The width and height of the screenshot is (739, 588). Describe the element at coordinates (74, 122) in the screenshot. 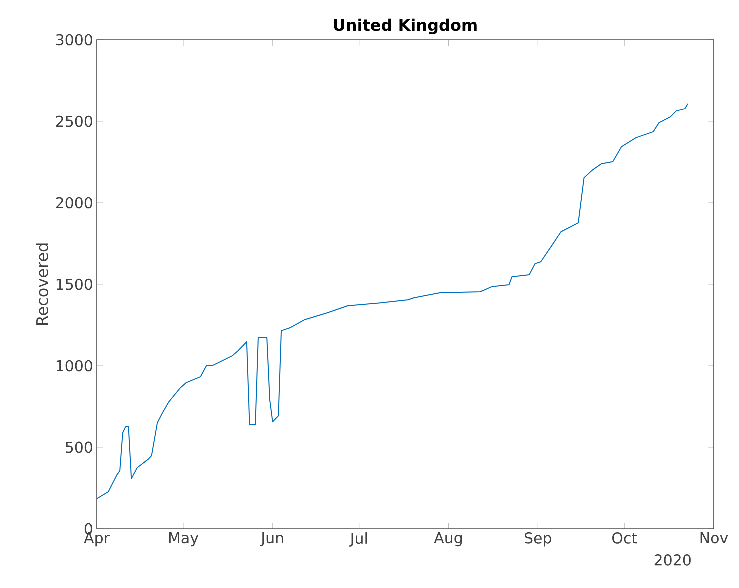

I see `y-tick-label: 2500` at that location.